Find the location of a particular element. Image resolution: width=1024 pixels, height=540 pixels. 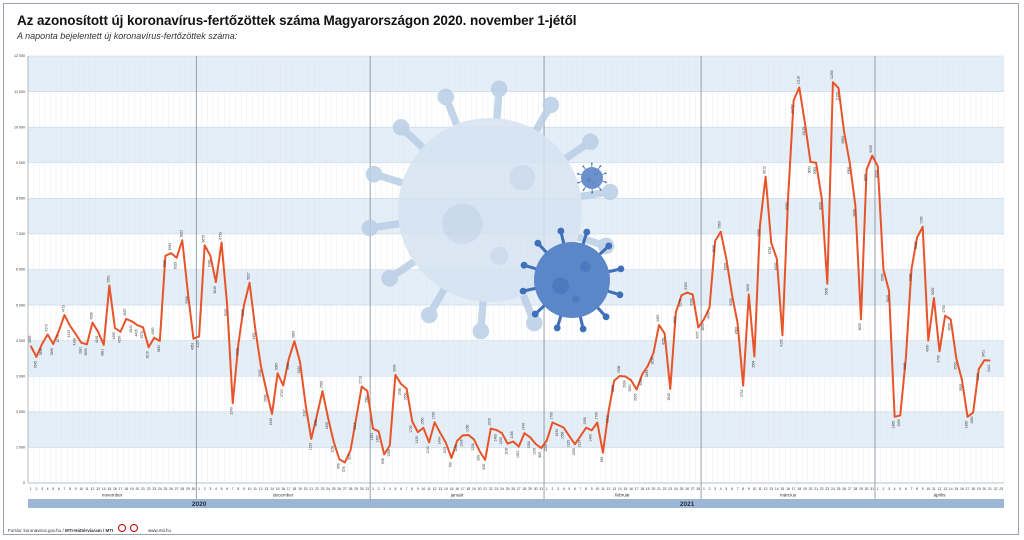

data-label: 4700 is located at coordinates (944, 309).